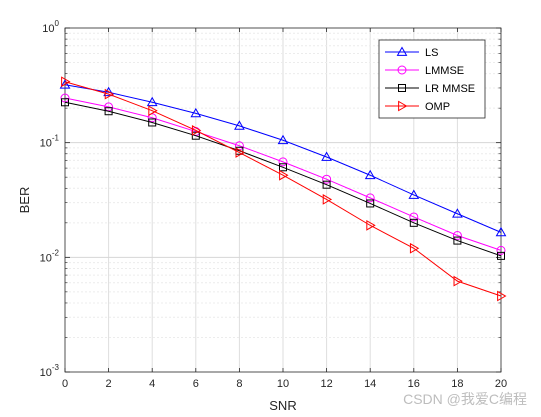  Describe the element at coordinates (432, 79) in the screenshot. I see `legend-box` at that location.